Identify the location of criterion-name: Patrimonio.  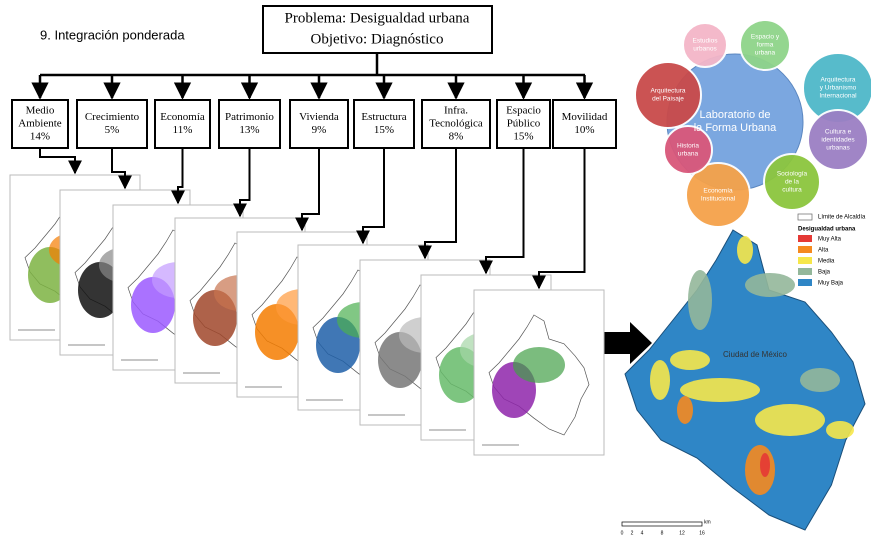
(249, 117).